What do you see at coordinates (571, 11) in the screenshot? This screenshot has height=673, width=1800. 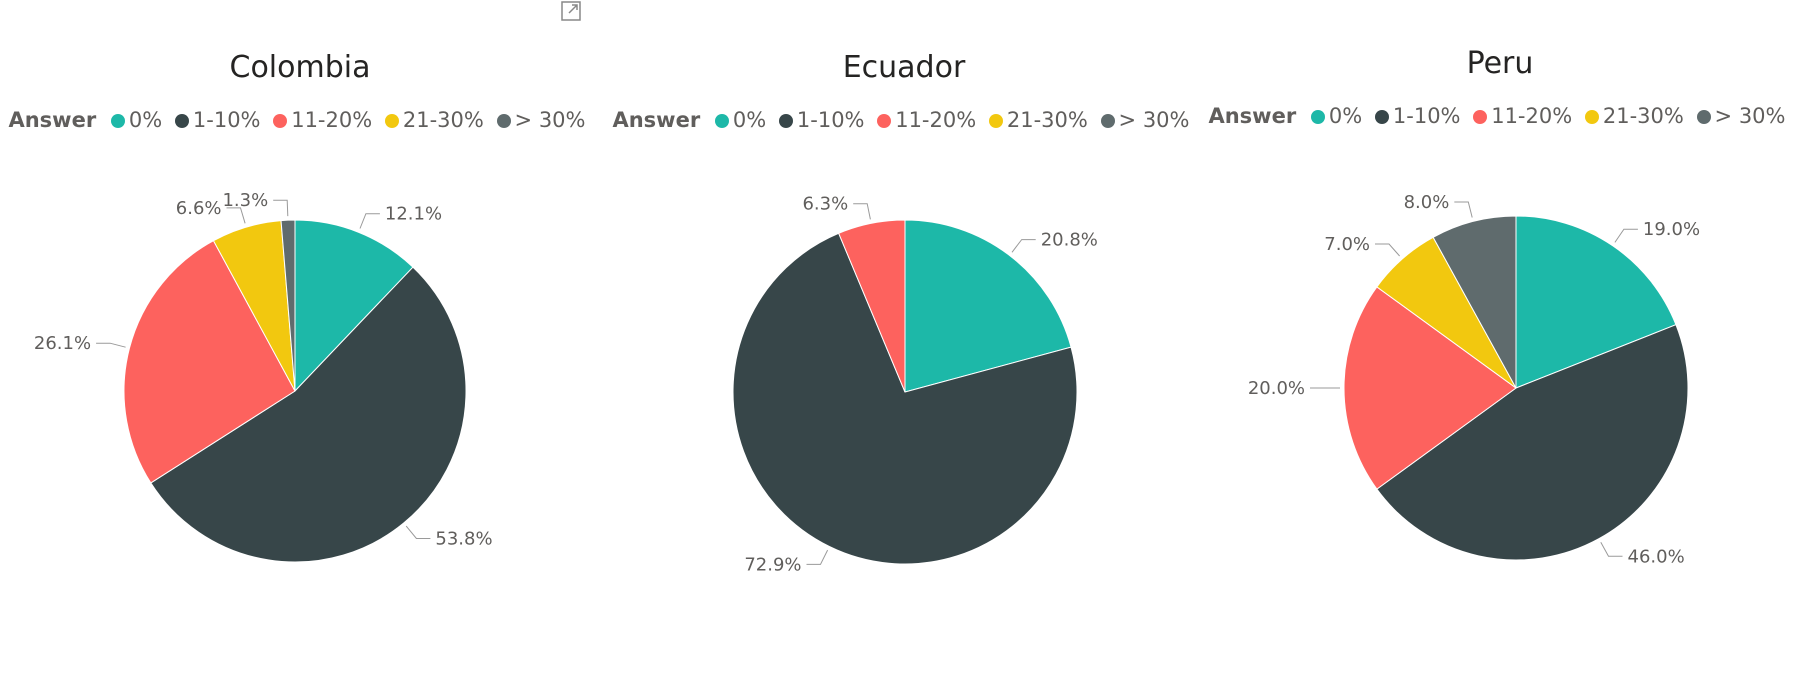 I see `expand-icon` at bounding box center [571, 11].